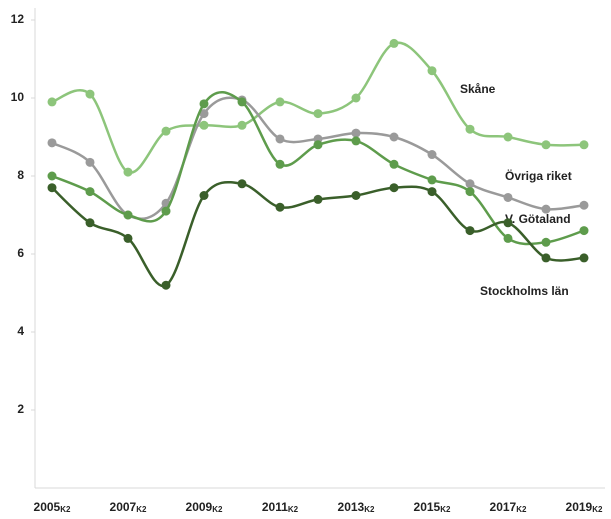 This screenshot has width=611, height=519. I want to click on x-tick-label: 2009K2, so click(204, 507).